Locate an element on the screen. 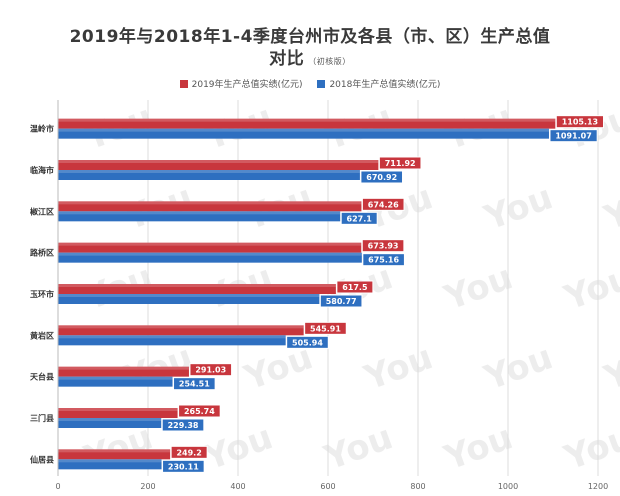  x-tick-label: 600 is located at coordinates (327, 486).